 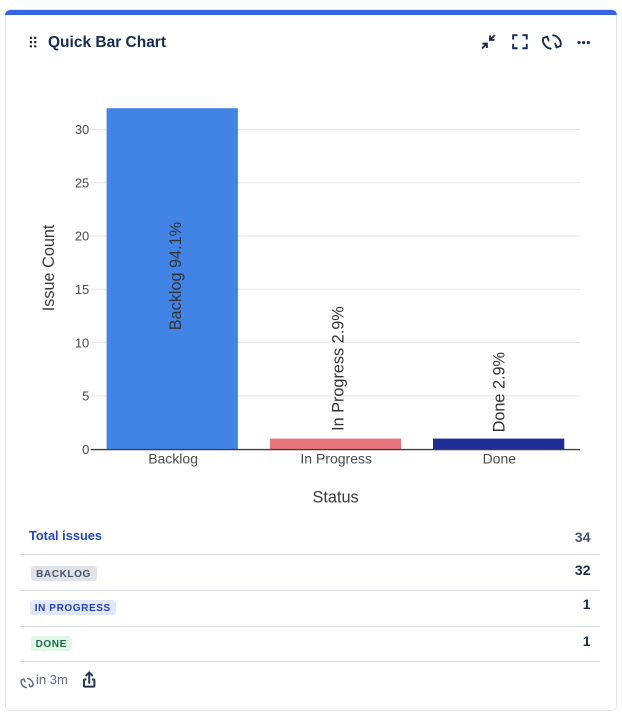 I want to click on svg-text: Status, so click(x=336, y=498).